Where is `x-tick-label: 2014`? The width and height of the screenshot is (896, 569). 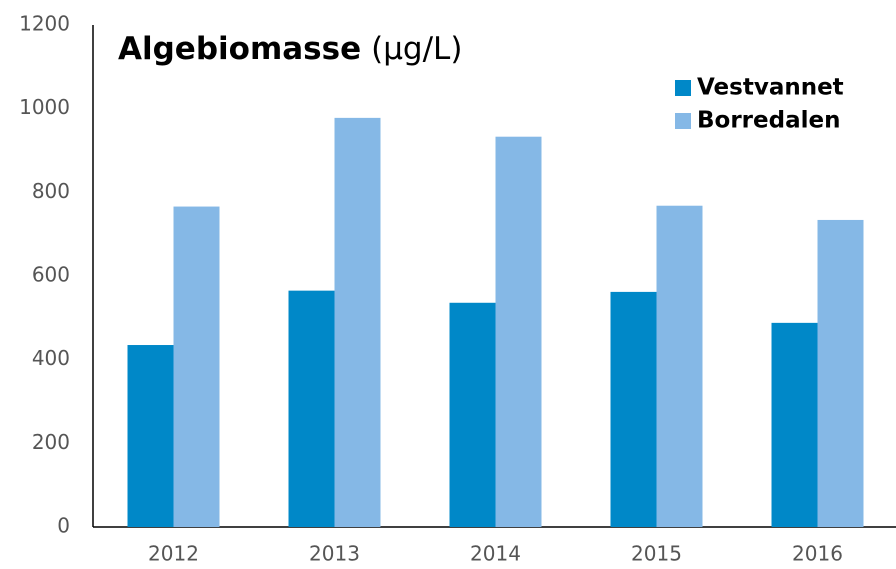 x-tick-label: 2014 is located at coordinates (495, 554).